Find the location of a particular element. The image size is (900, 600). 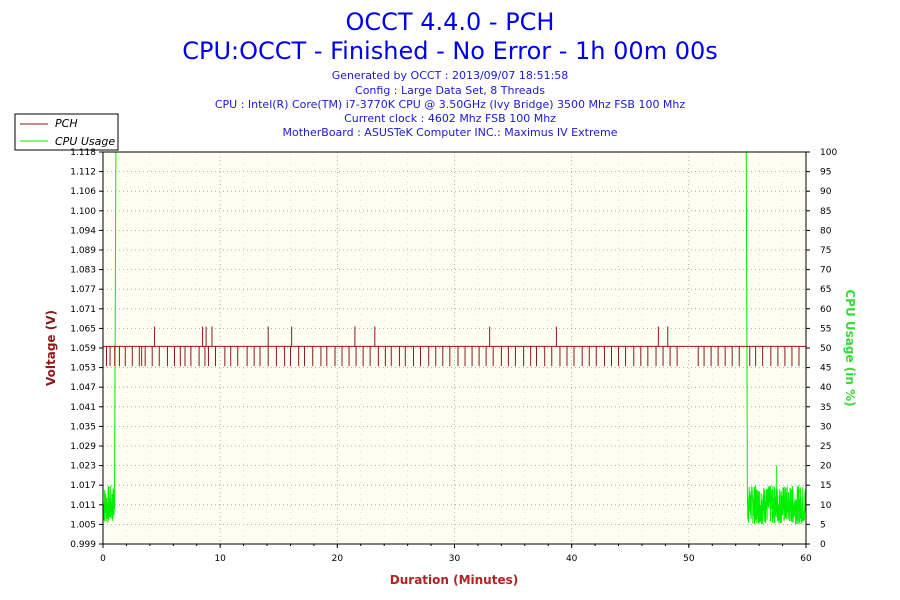

y-tick-label: 1.023 is located at coordinates (83, 467).